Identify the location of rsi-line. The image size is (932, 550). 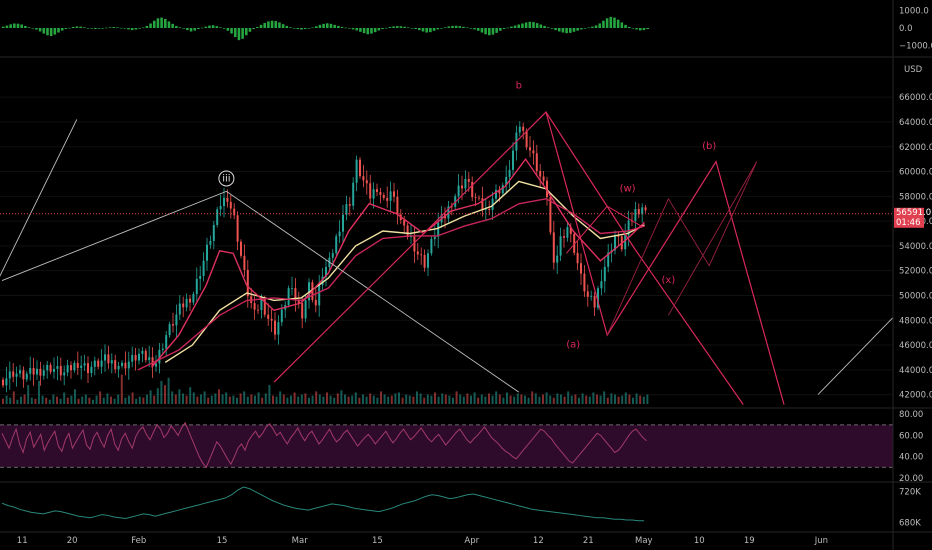
(324, 445).